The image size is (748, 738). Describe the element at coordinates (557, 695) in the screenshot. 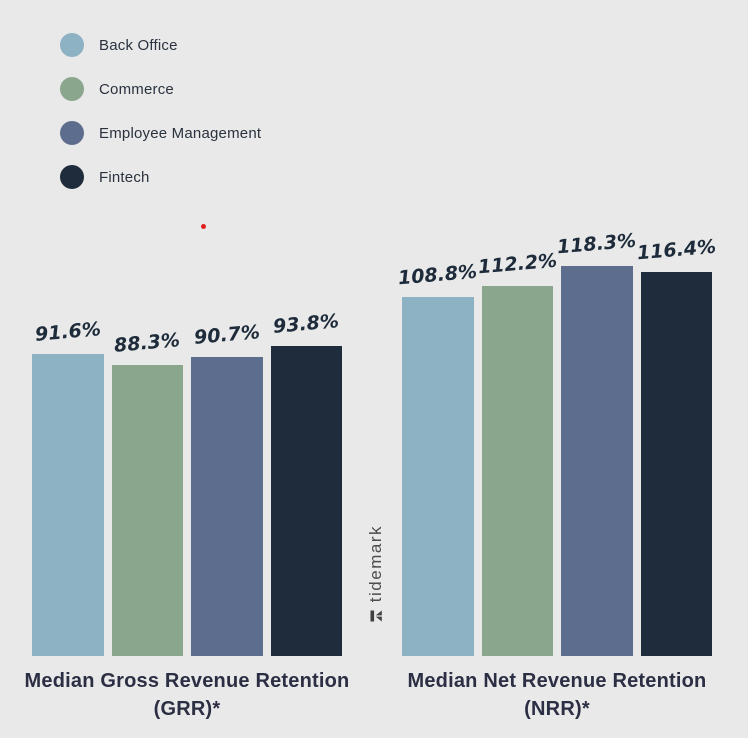

I see `axis-label-nrr: Median Net Revenue Retention (NRR)*` at that location.